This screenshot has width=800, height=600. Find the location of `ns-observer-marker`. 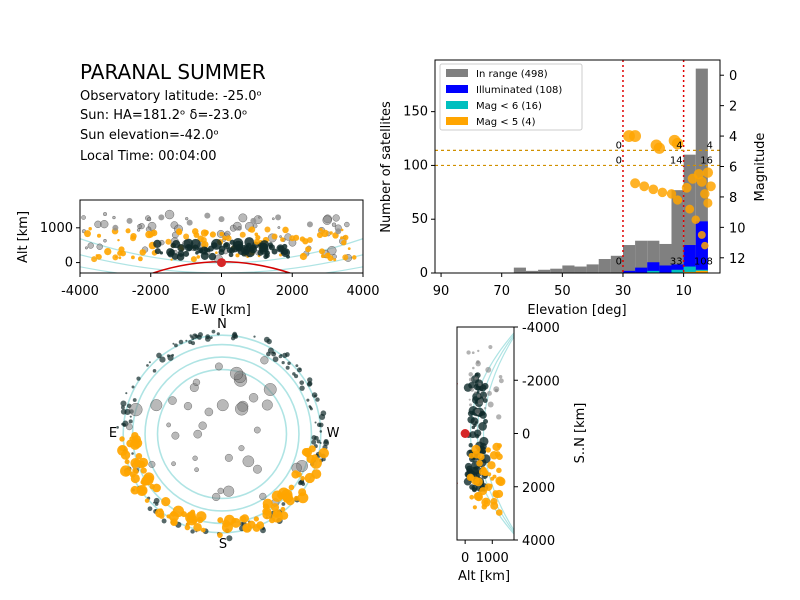

ns-observer-marker is located at coordinates (465, 433).